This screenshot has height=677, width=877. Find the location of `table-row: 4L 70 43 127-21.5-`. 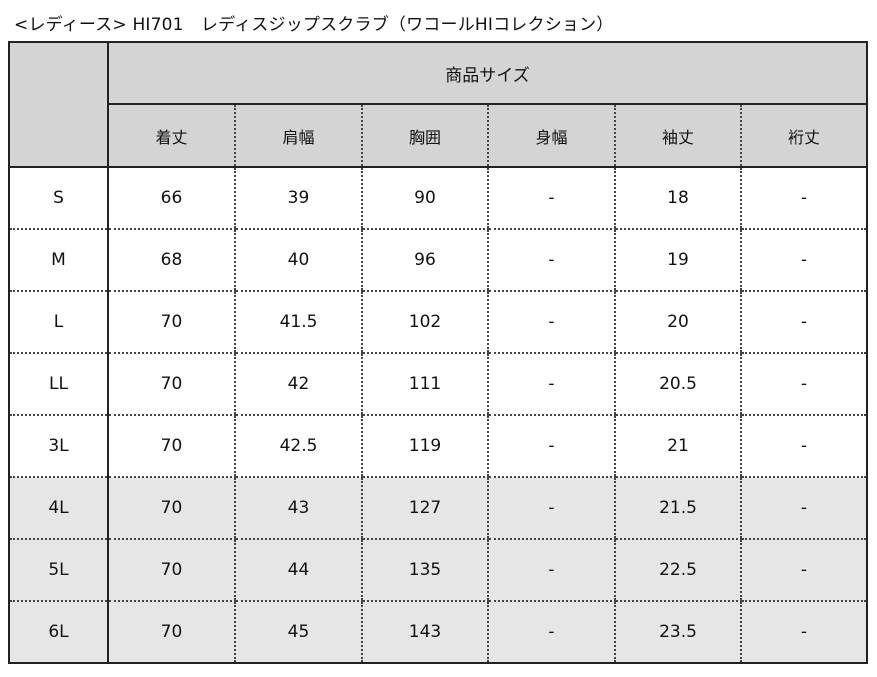

table-row: 4L 70 43 127-21.5- is located at coordinates (438, 508).